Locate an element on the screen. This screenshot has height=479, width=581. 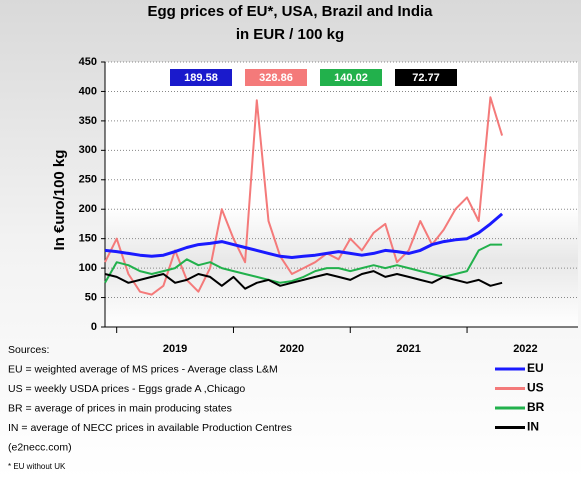
source-text: * EU without UK is located at coordinates (37, 466).